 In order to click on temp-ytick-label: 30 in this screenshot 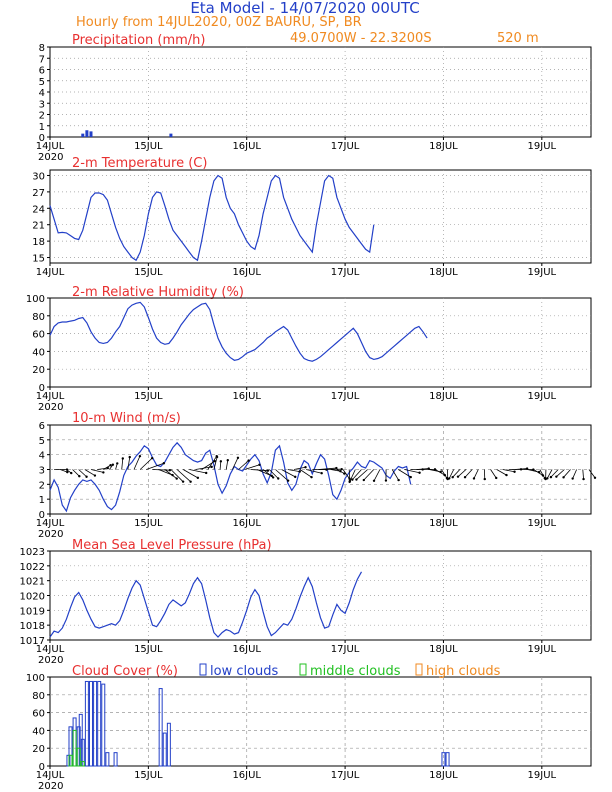, I will do `click(38, 176)`.